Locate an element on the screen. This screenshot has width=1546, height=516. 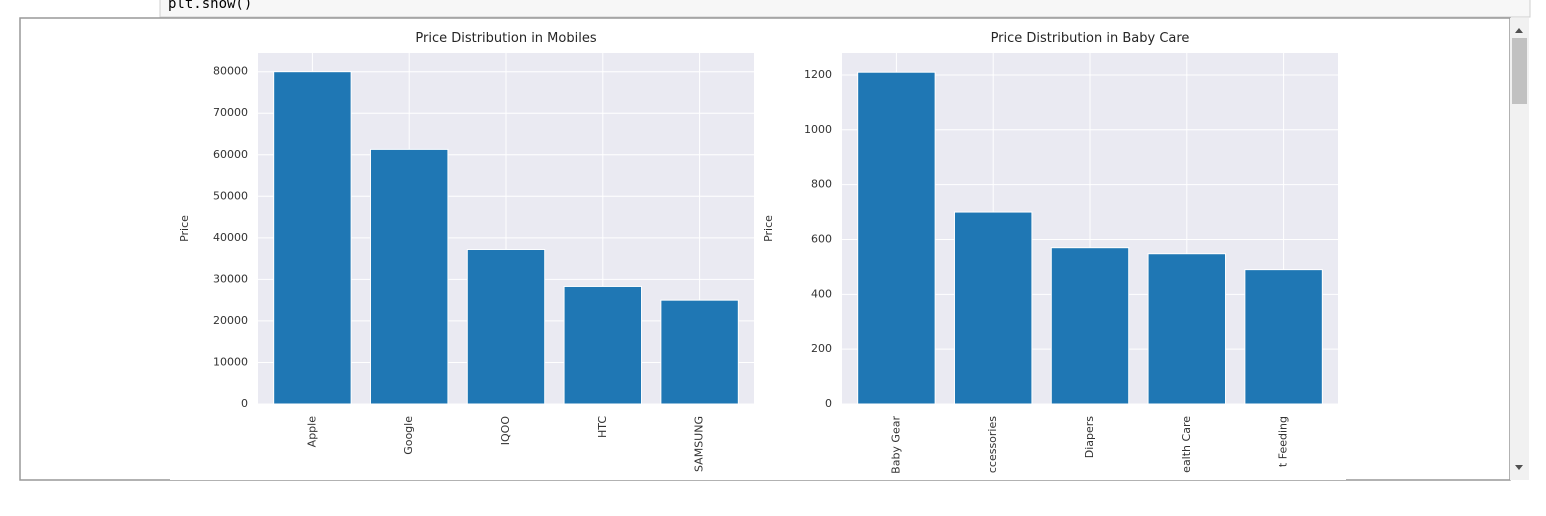
scroll-down is located at coordinates (1519, 467).